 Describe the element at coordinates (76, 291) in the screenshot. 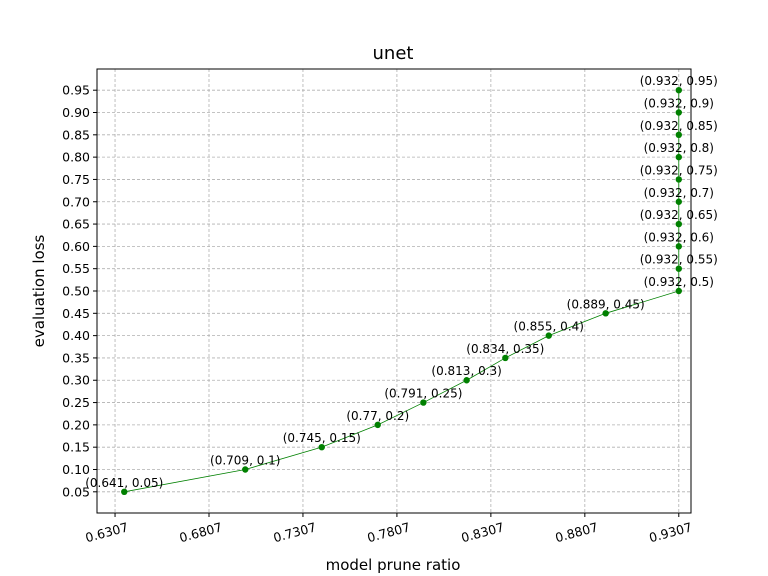

I see `y-tick-label: 0.50` at that location.